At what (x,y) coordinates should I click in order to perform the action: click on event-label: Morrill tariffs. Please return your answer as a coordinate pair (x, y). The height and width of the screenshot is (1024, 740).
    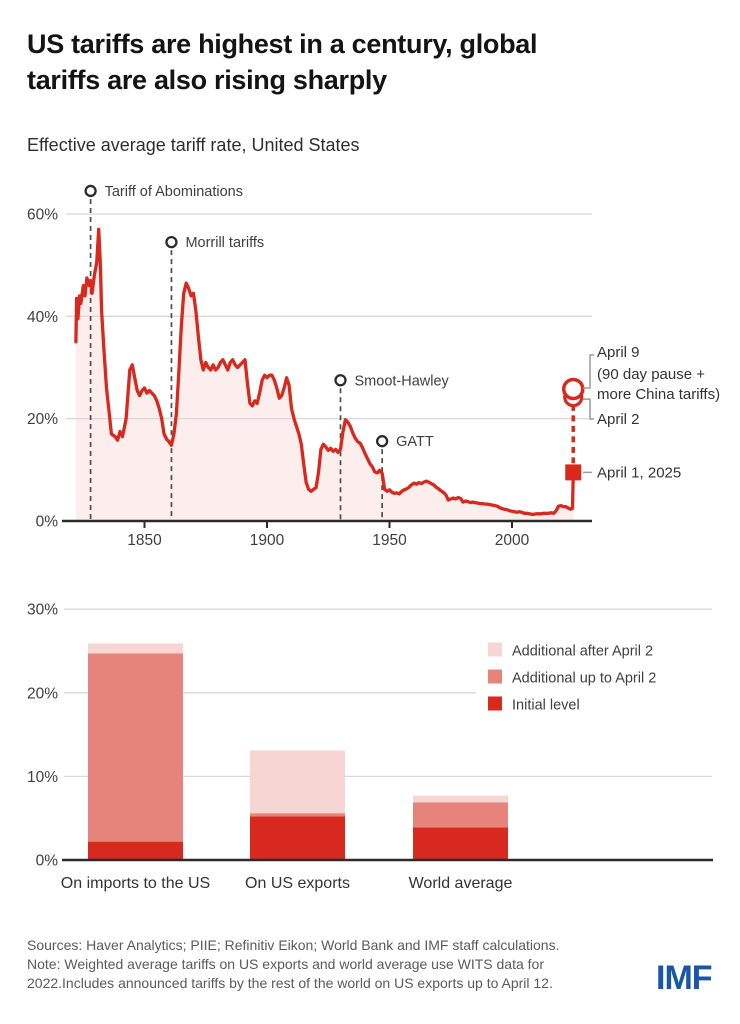
    Looking at the image, I should click on (224, 243).